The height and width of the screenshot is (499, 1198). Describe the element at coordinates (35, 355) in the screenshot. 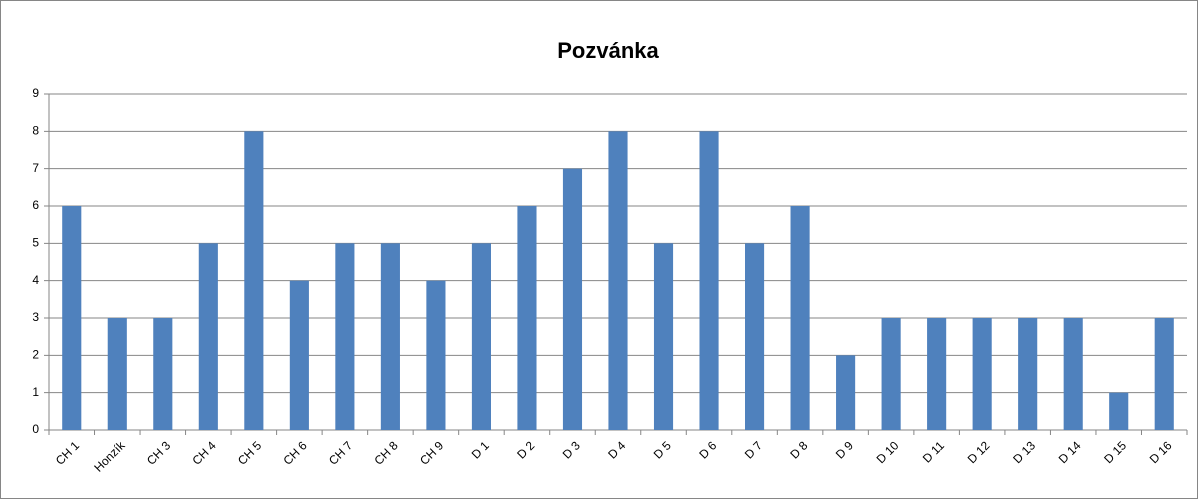

I see `y-tick-label: 2` at that location.